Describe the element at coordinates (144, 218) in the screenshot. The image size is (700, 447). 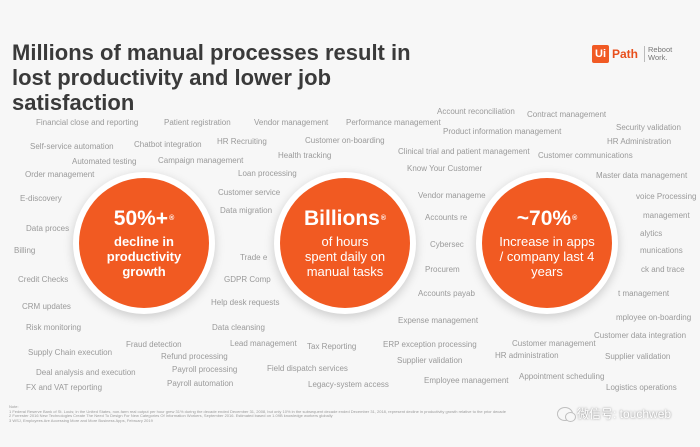
I see `stat-headline: 50%+®` at that location.